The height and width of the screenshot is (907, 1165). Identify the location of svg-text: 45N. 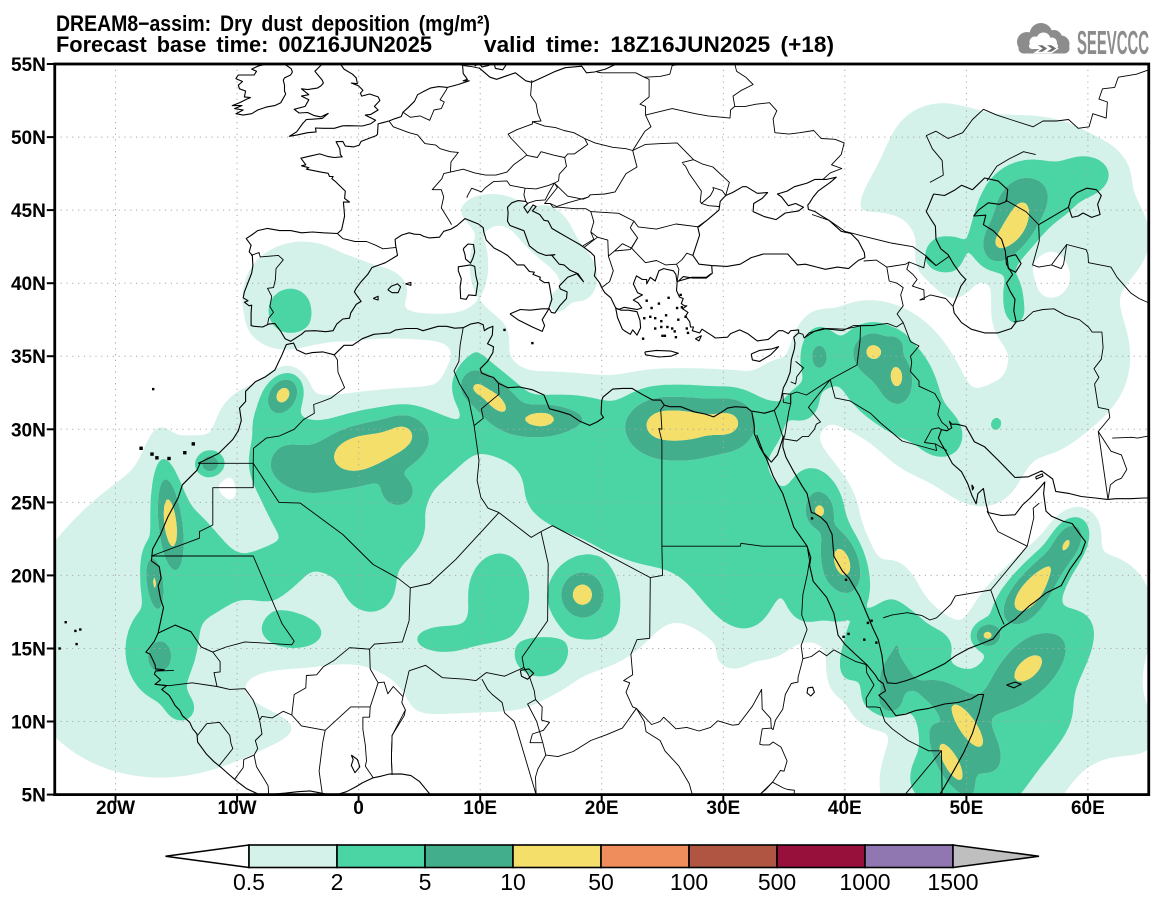
(28, 211).